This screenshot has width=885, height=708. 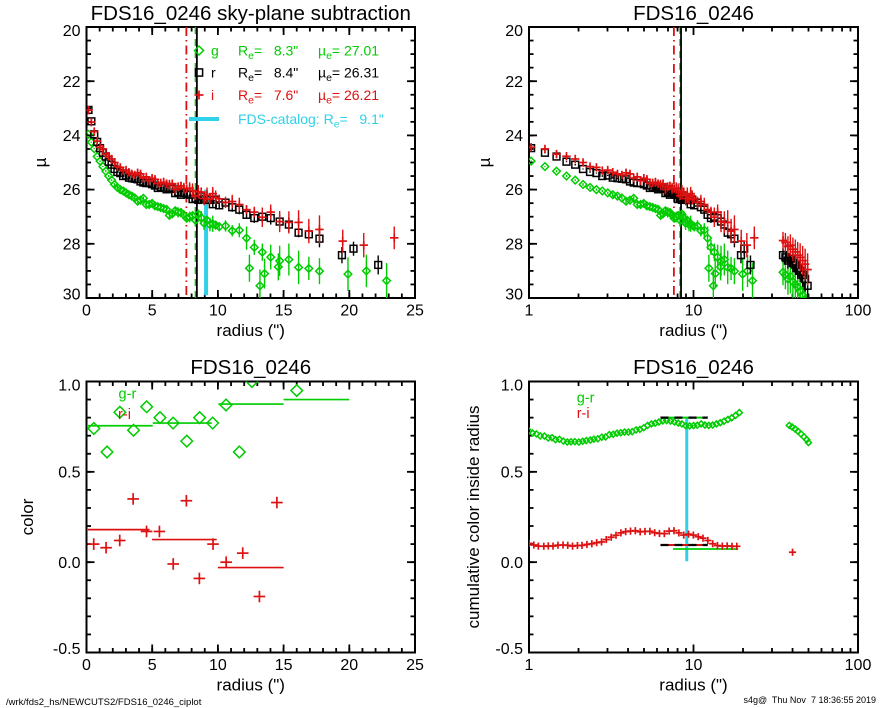 I want to click on legend-marker-square, so click(x=199, y=72).